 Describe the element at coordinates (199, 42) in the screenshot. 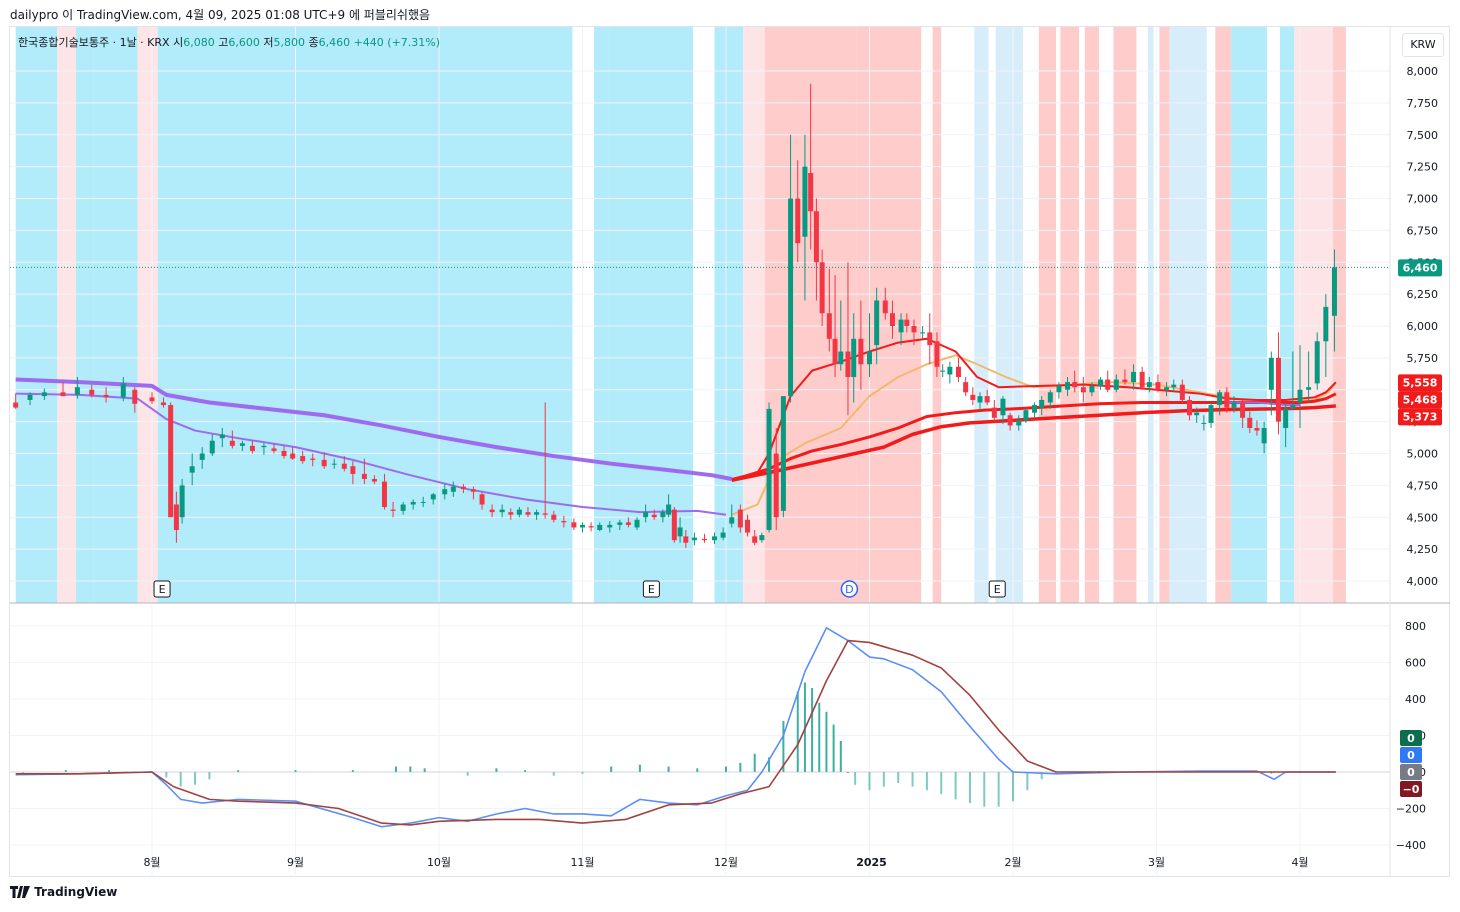

I see `open-value: 6,080` at that location.